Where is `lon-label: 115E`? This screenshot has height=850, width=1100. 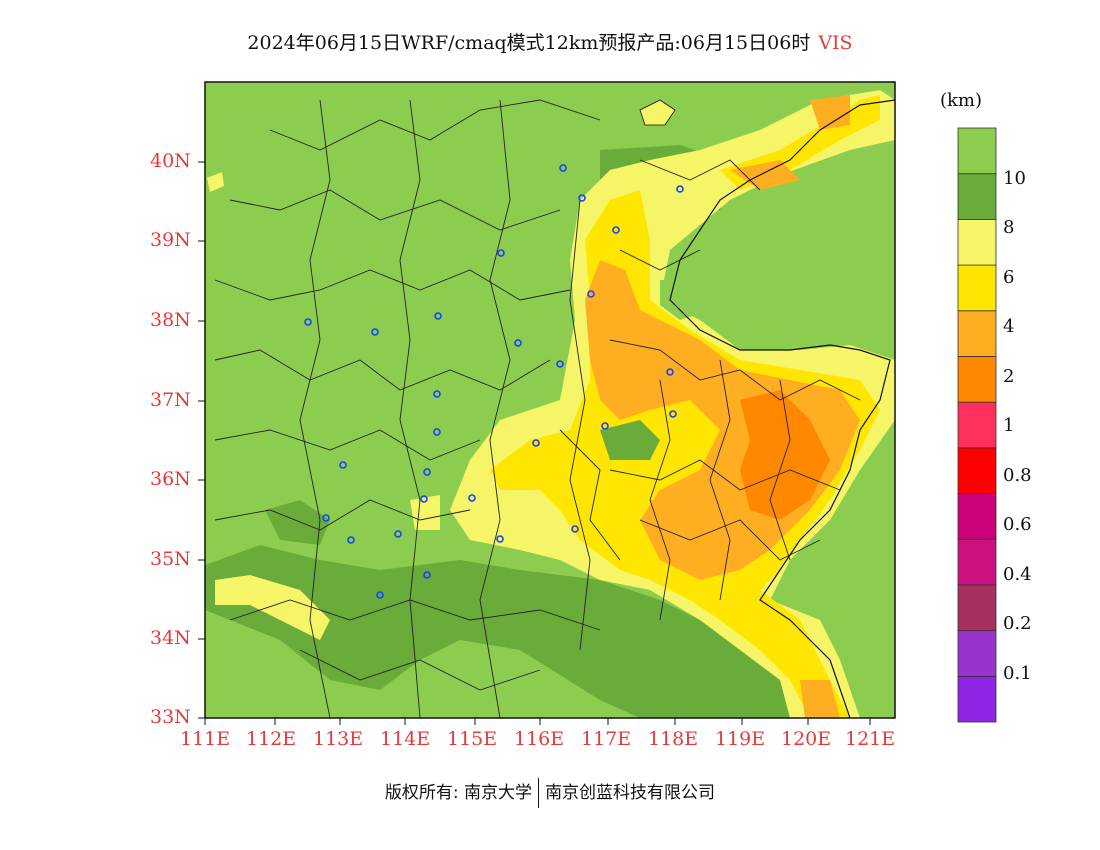 lon-label: 115E is located at coordinates (472, 739).